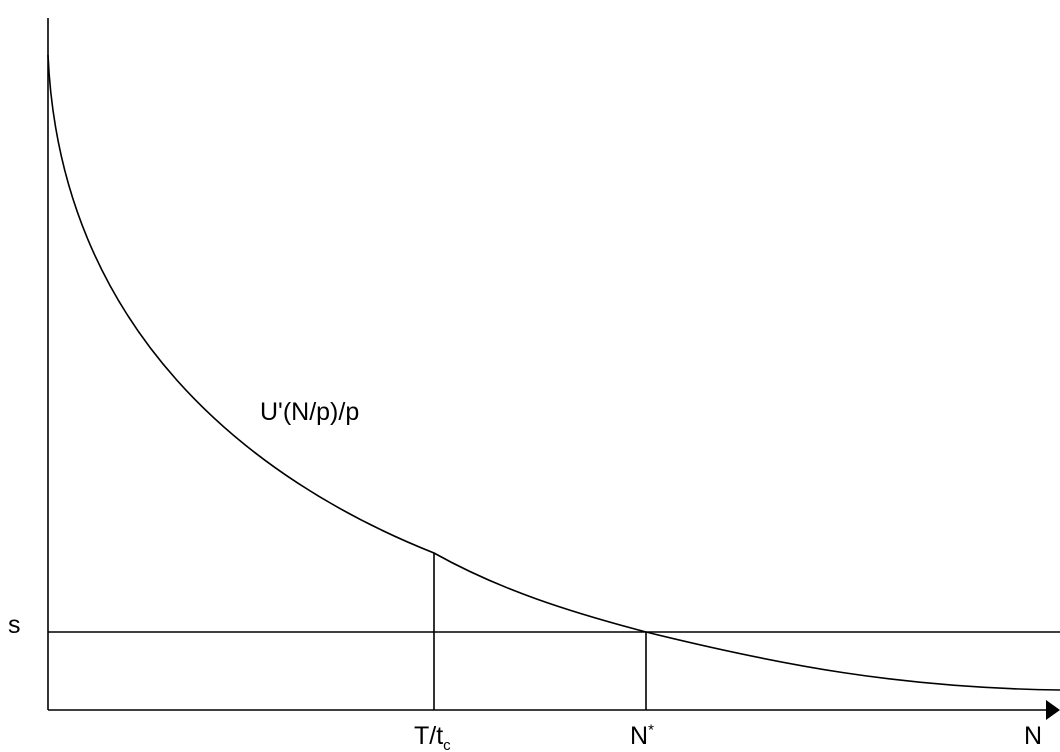 Image resolution: width=1060 pixels, height=752 pixels. I want to click on x-axis-arrow, so click(1053, 710).